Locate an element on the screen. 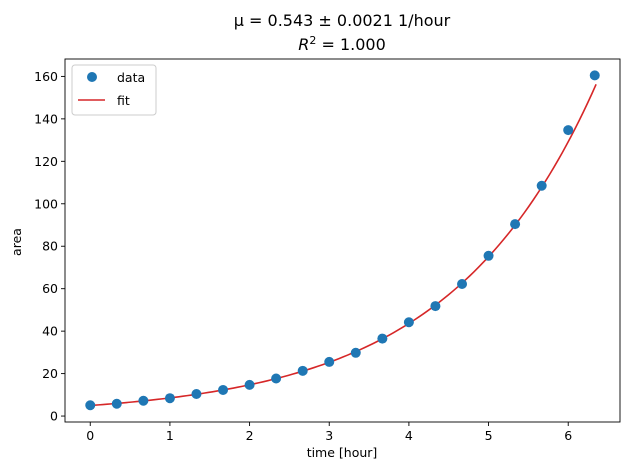 The width and height of the screenshot is (629, 470). x-tick-label: 5 is located at coordinates (489, 435).